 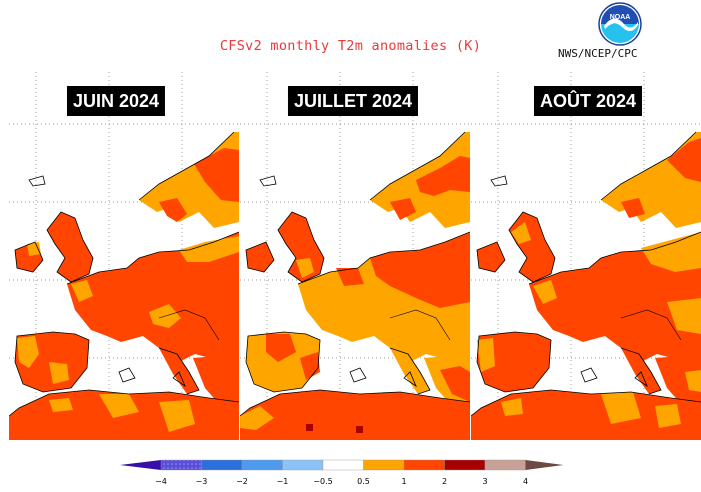 I want to click on legend-arrow-below, so click(x=140, y=465).